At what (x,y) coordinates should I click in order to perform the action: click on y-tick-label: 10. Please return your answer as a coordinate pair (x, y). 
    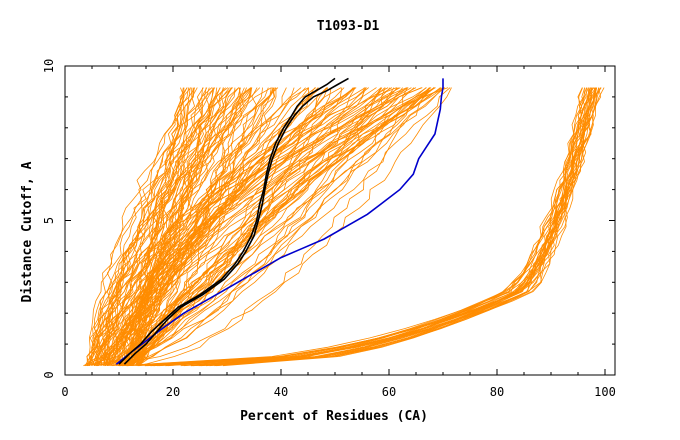
    Looking at the image, I should click on (49, 66).